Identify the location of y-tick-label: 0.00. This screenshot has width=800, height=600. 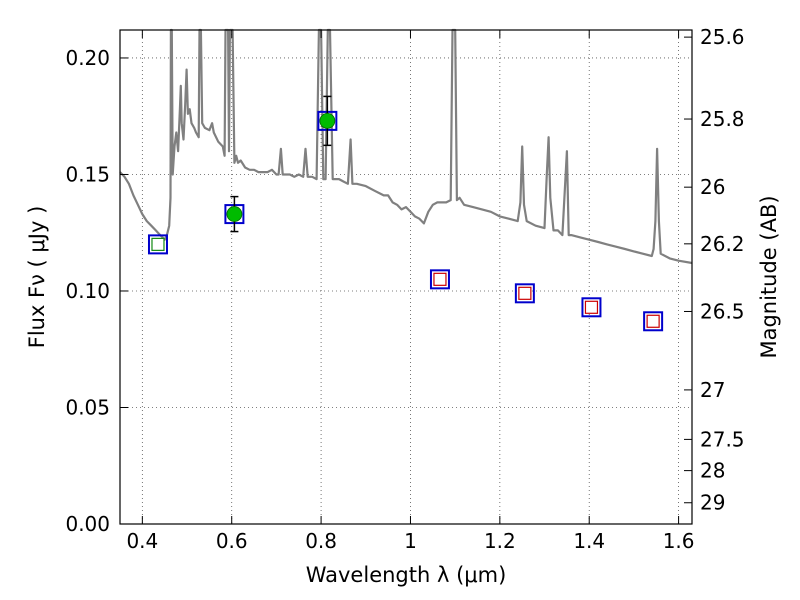
(87, 524).